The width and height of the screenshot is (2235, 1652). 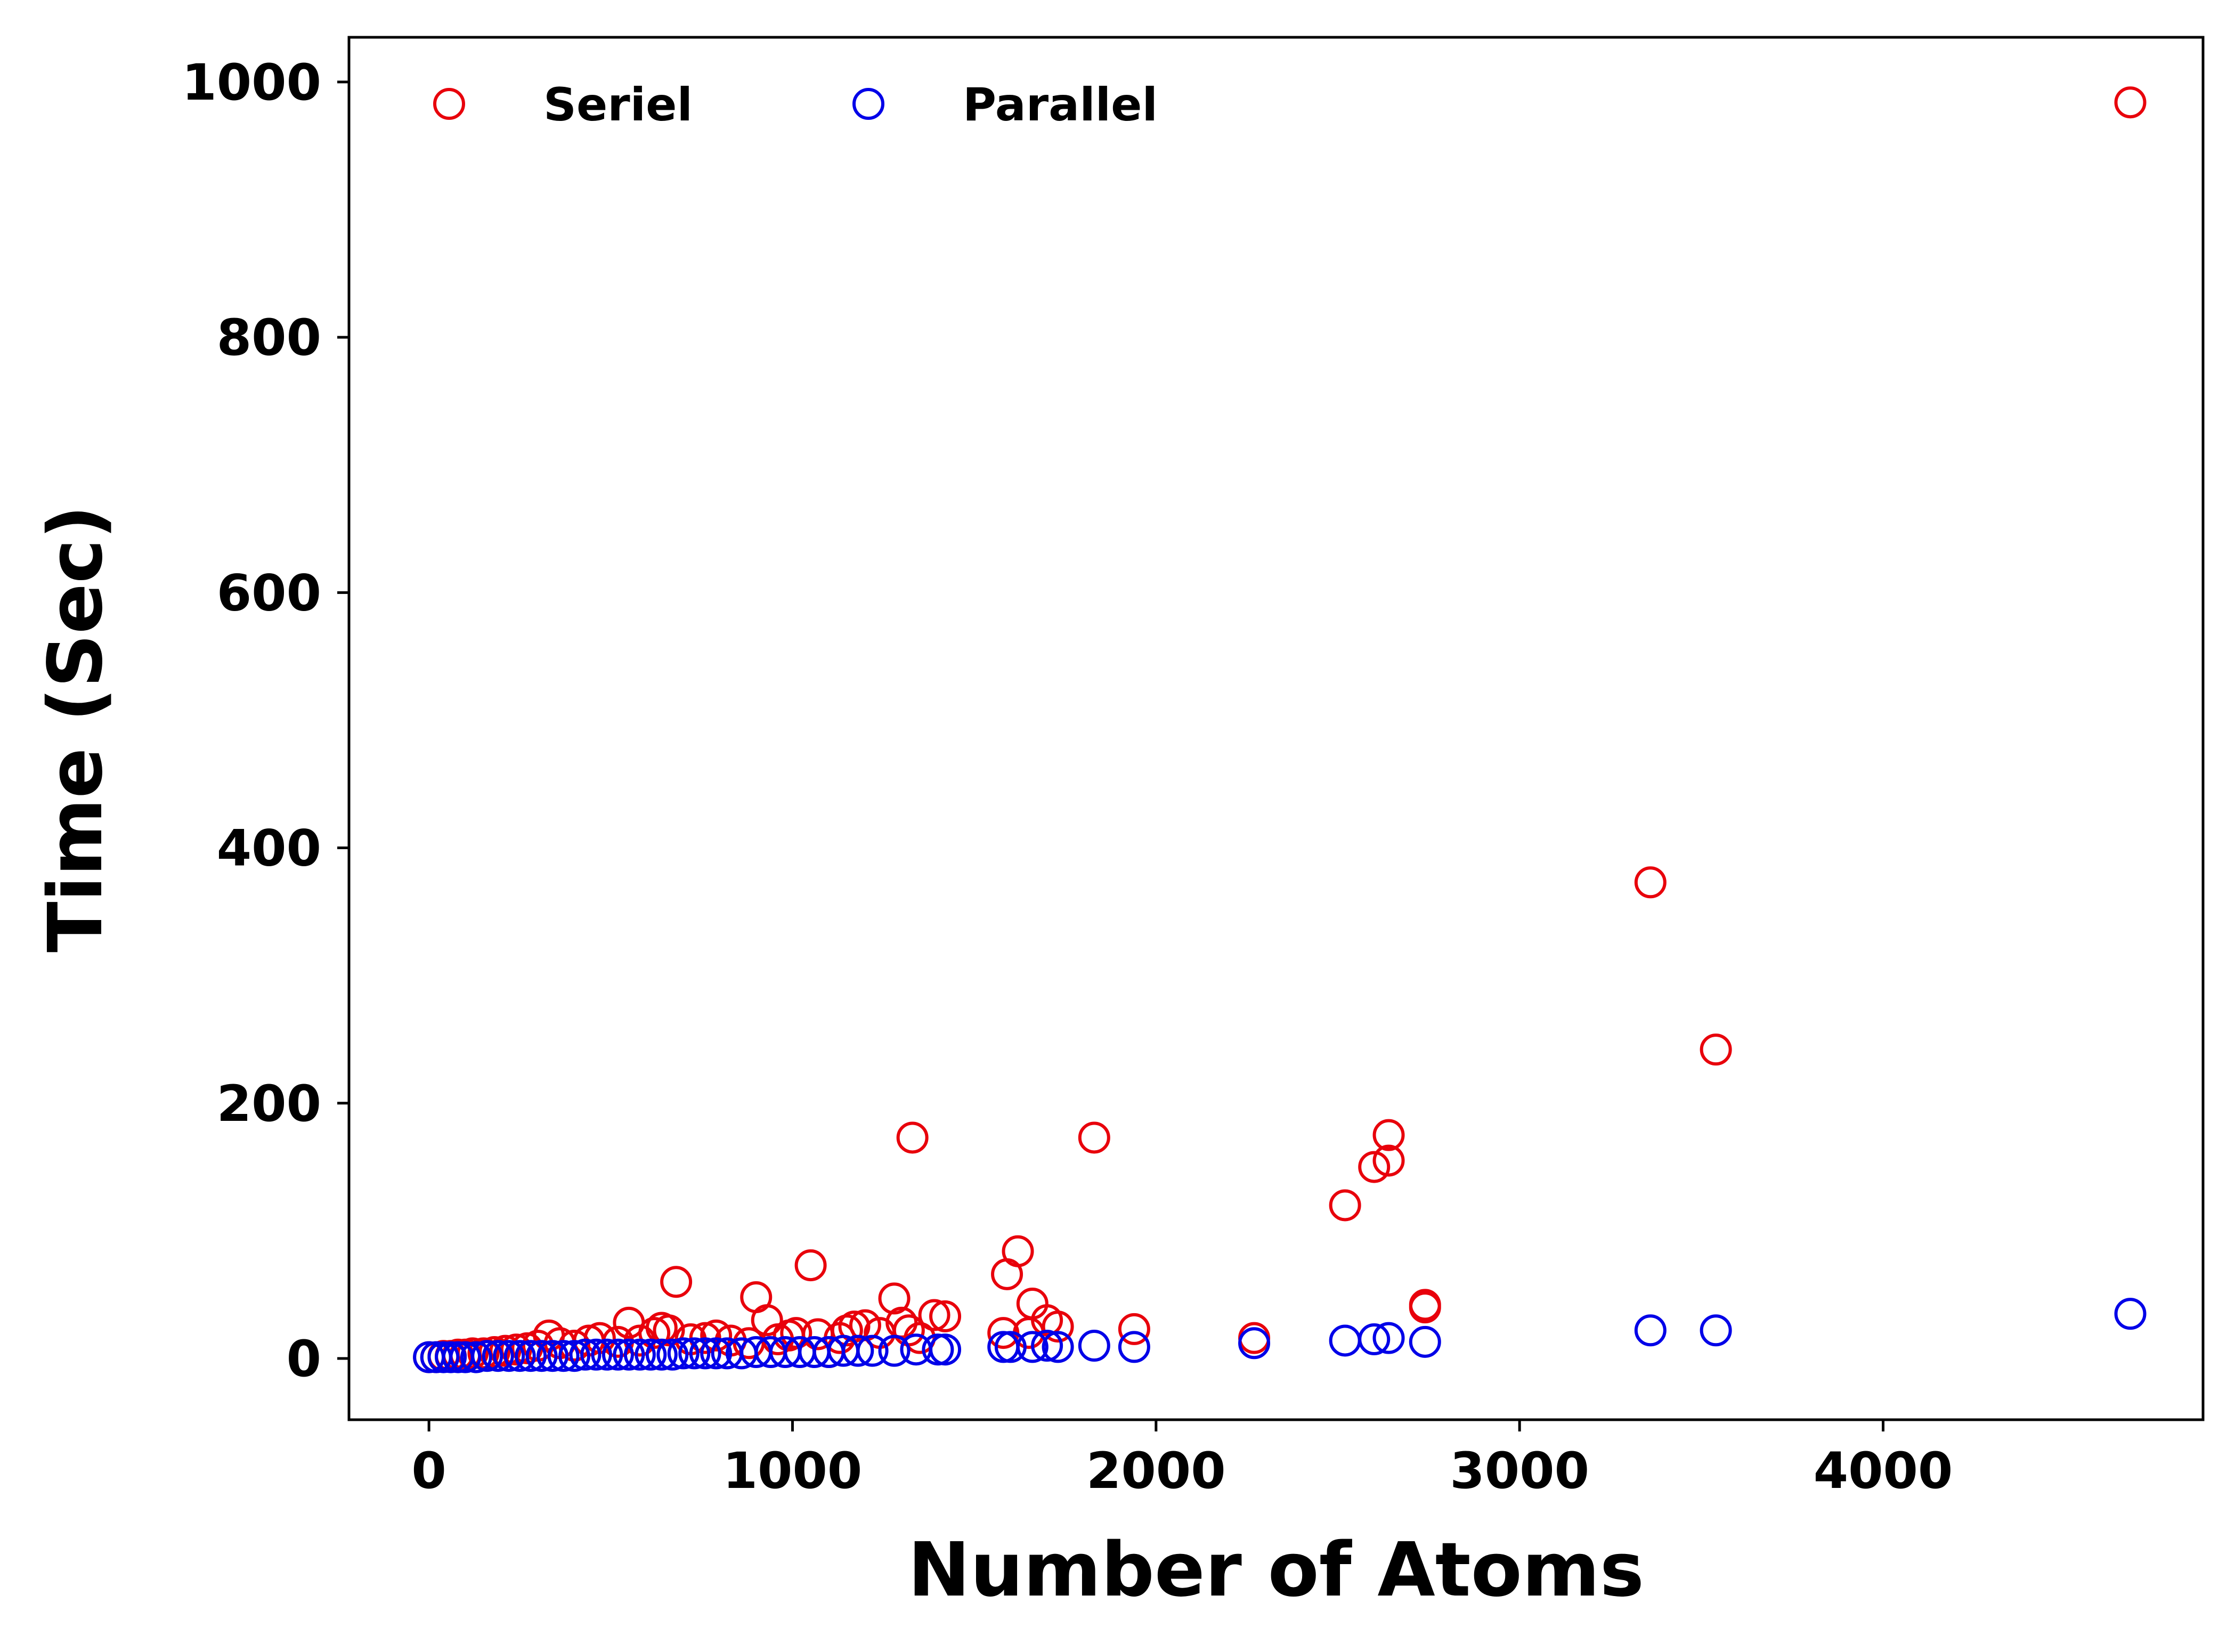 What do you see at coordinates (269, 1104) in the screenshot?
I see `y-tick-label: 200` at bounding box center [269, 1104].